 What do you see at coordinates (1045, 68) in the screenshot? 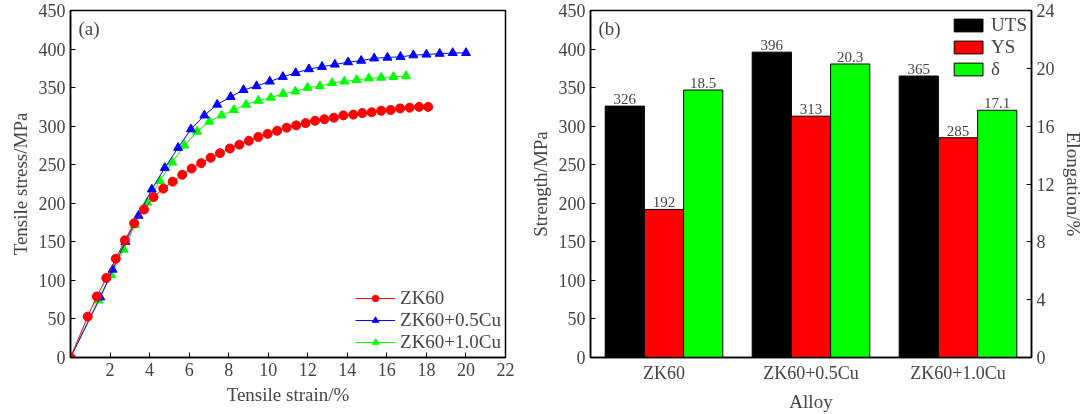
I see `y2-tick-label: 20` at bounding box center [1045, 68].